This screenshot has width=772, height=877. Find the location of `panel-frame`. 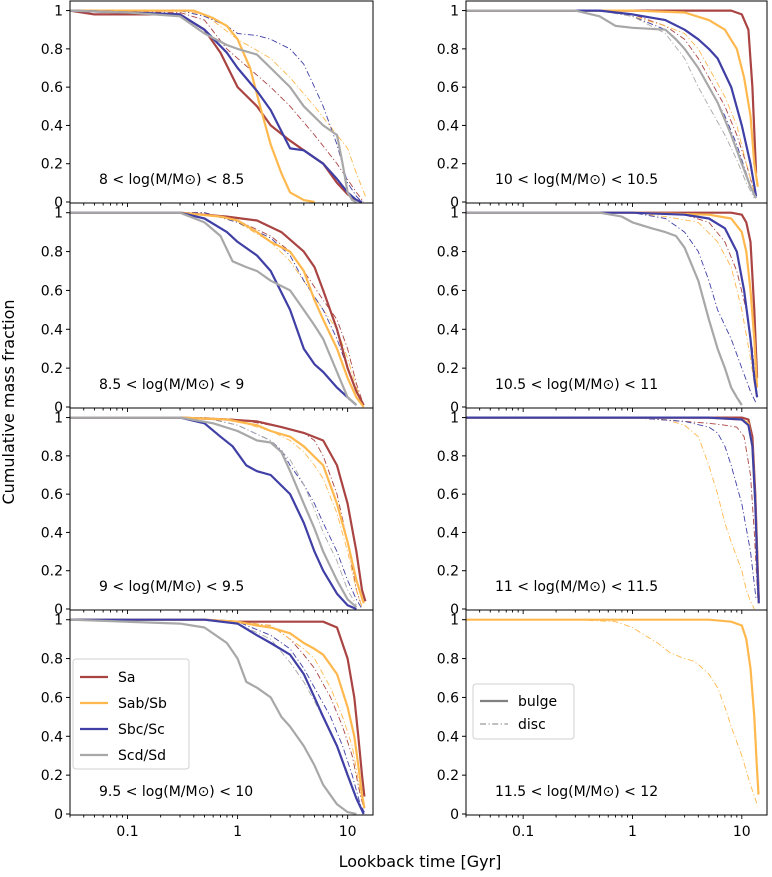

panel-frame is located at coordinates (616, 712).